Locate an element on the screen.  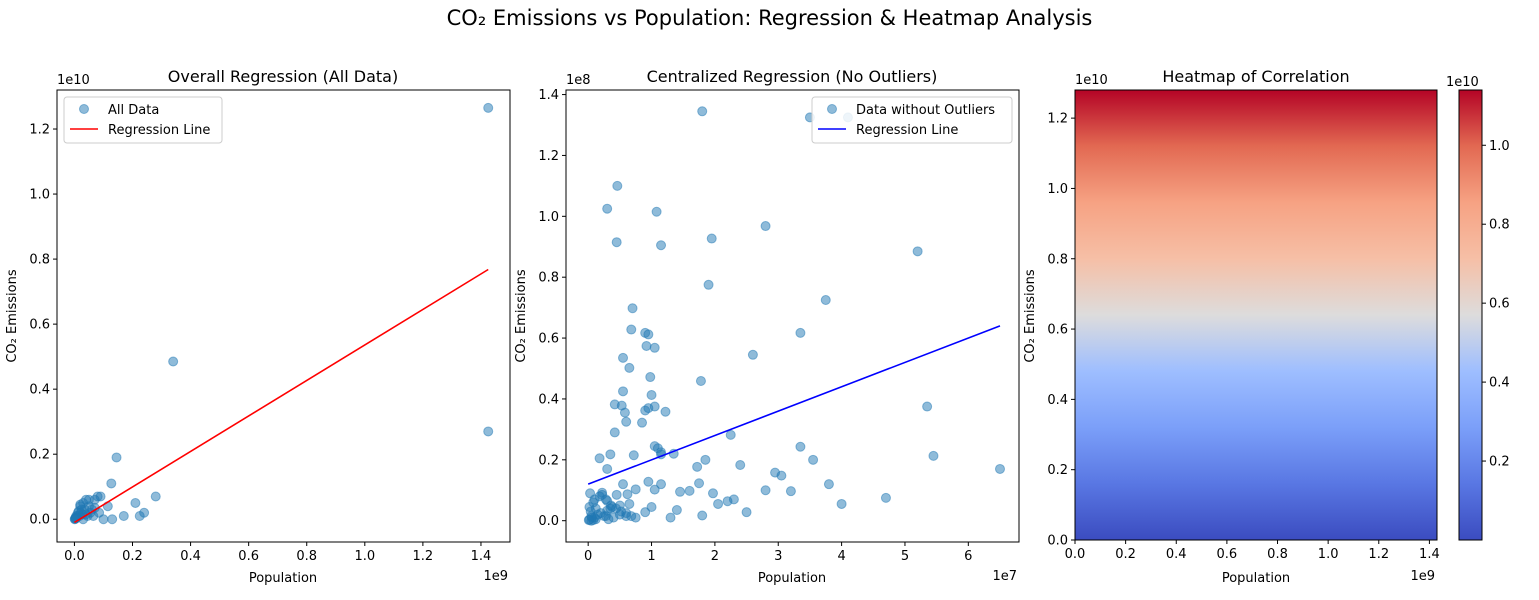
legend-label-regression-central: Regression Line is located at coordinates (907, 130).